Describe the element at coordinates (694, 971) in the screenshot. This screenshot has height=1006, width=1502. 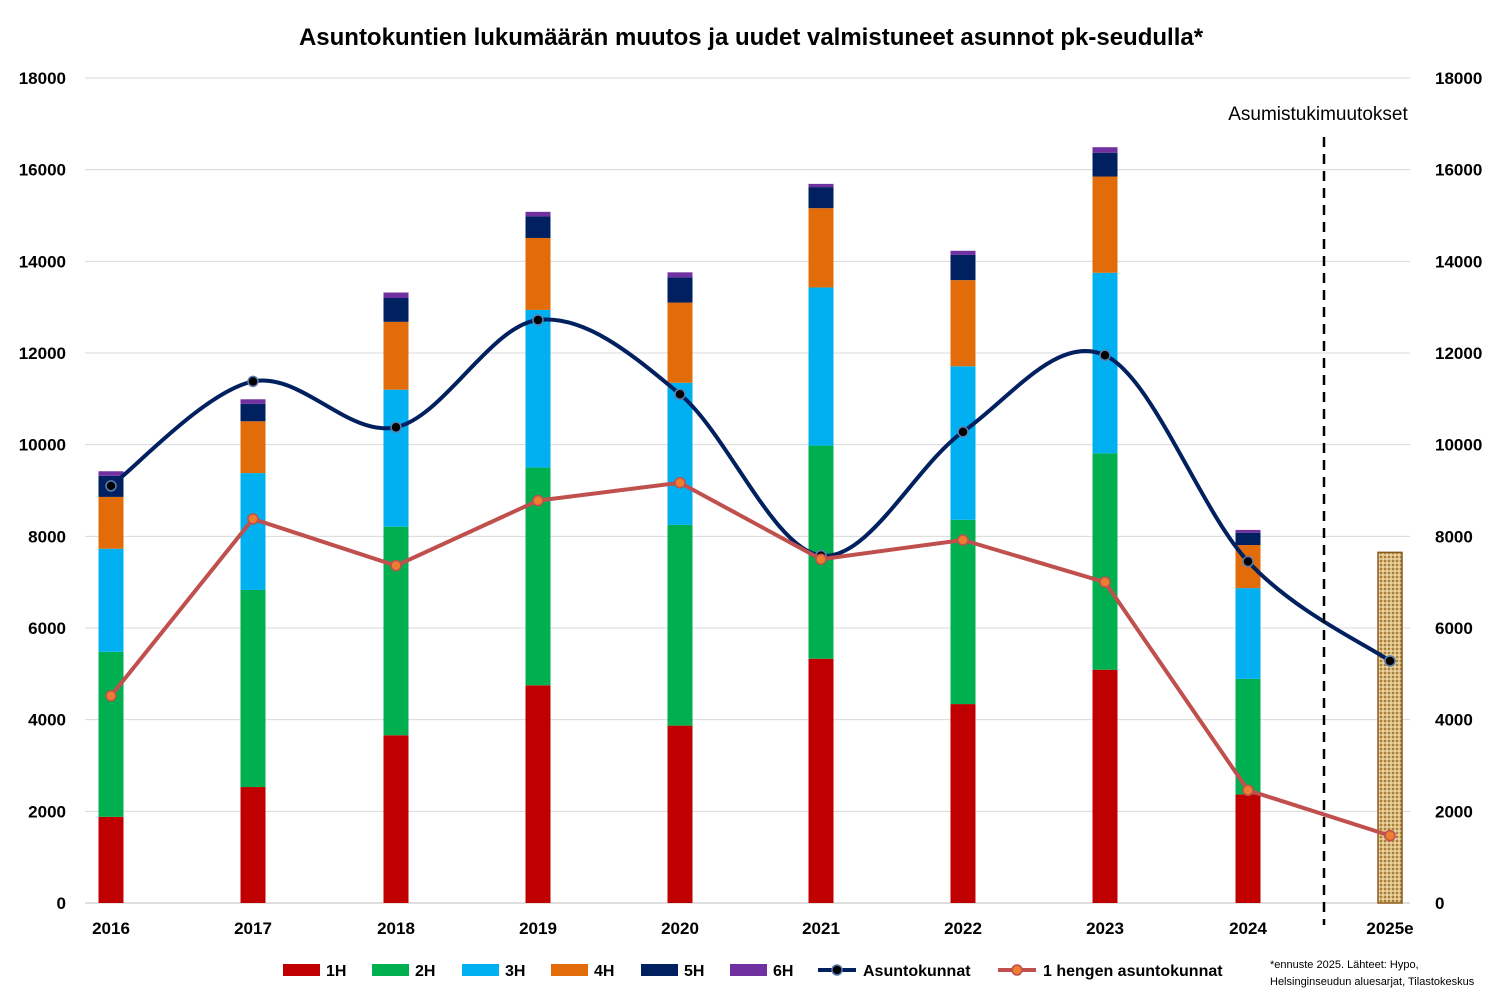
I see `legend-label: 5H` at that location.